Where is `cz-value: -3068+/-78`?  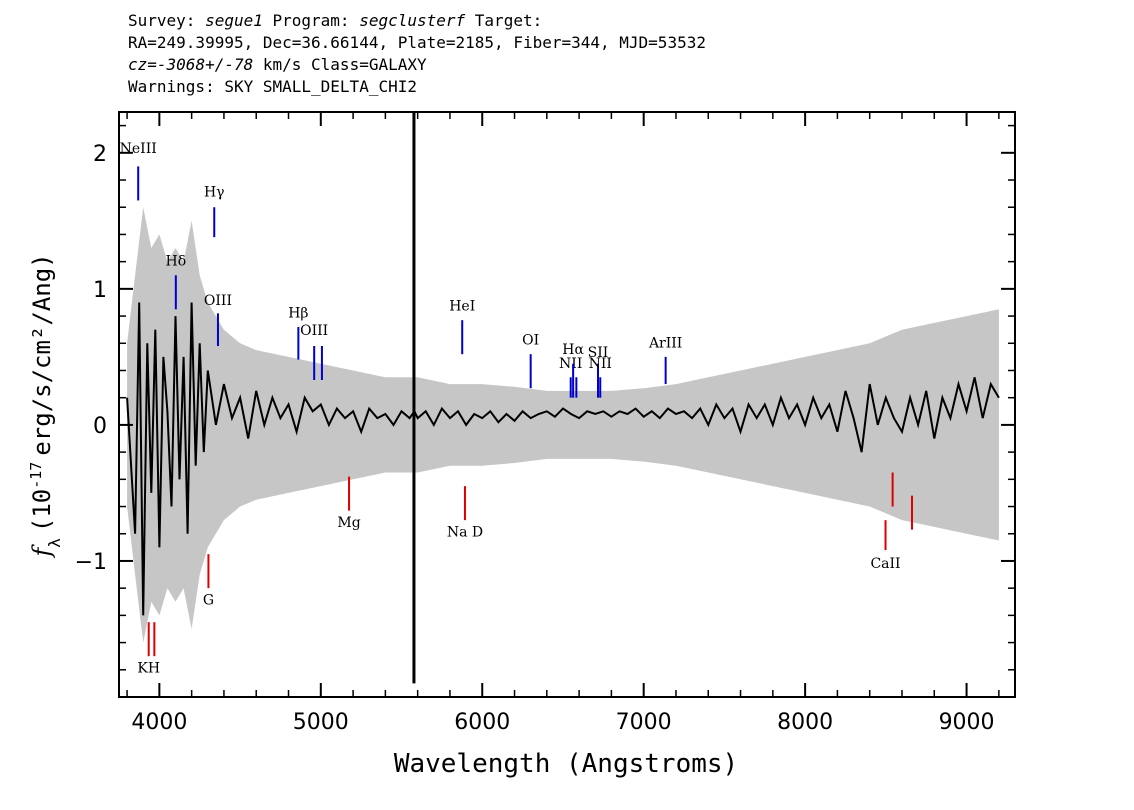
cz-value: -3068+/-78 is located at coordinates (205, 64).